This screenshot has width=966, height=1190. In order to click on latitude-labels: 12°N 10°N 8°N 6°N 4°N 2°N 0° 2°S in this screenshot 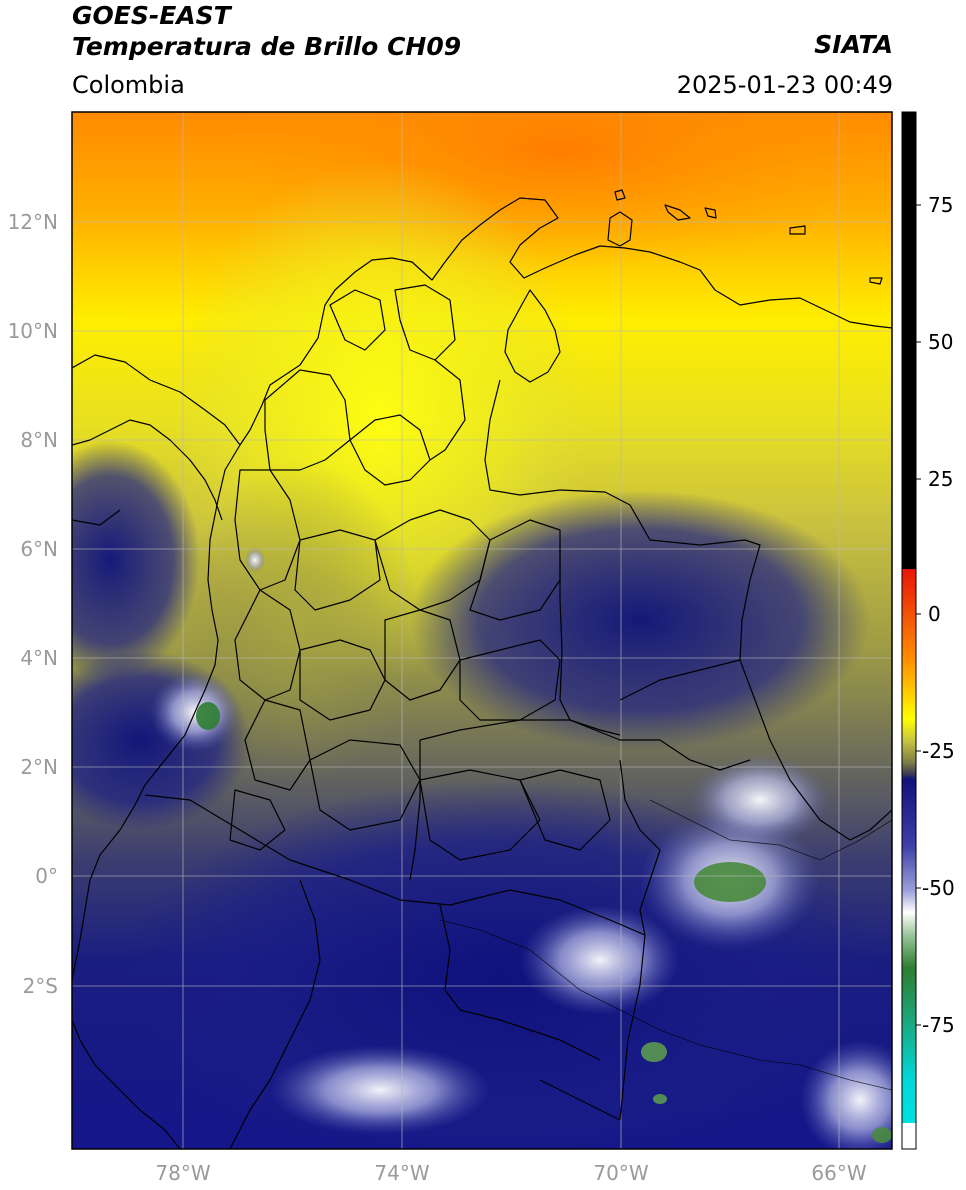, I will do `click(33, 604)`.